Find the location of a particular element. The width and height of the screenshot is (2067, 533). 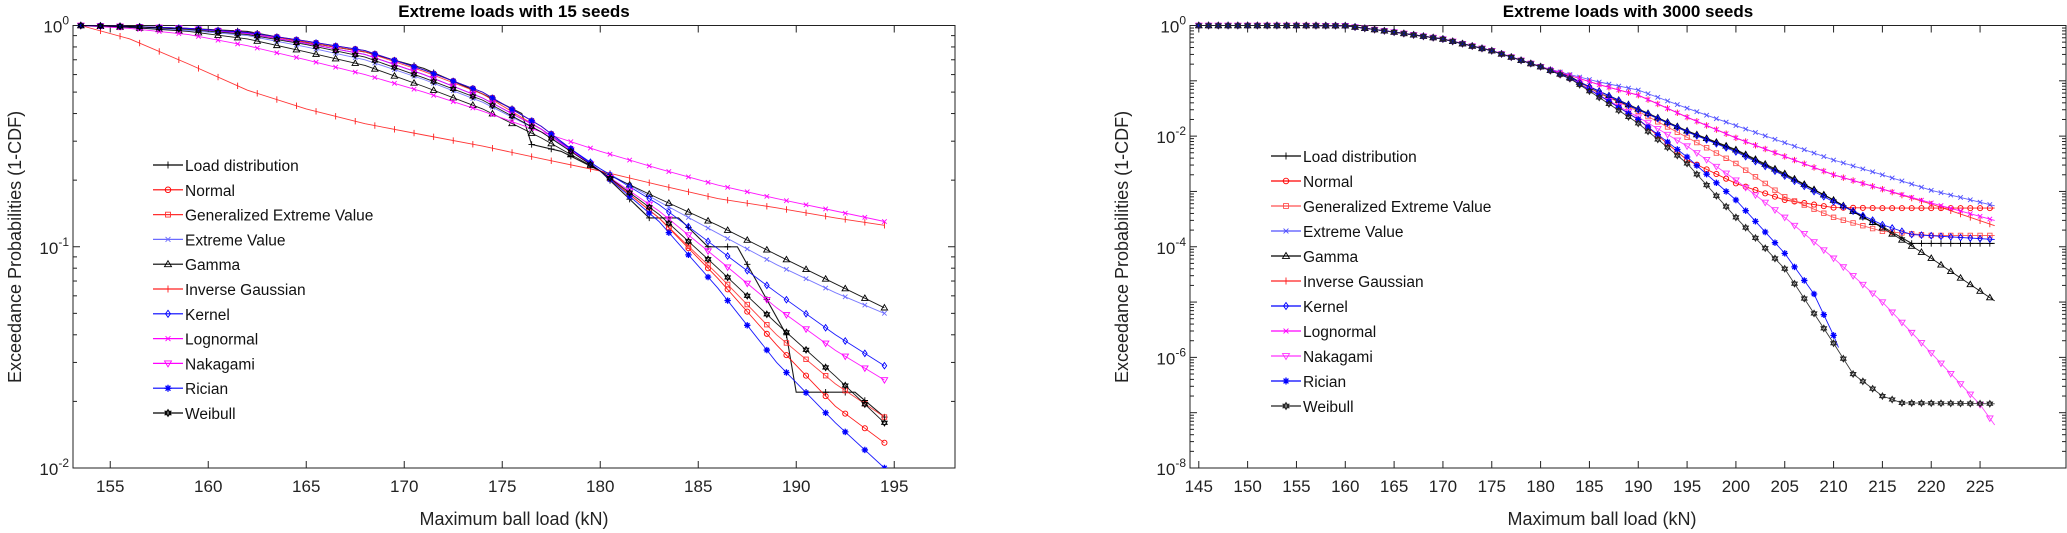

y-tick-exponent: -4 is located at coordinates (1180, 242).